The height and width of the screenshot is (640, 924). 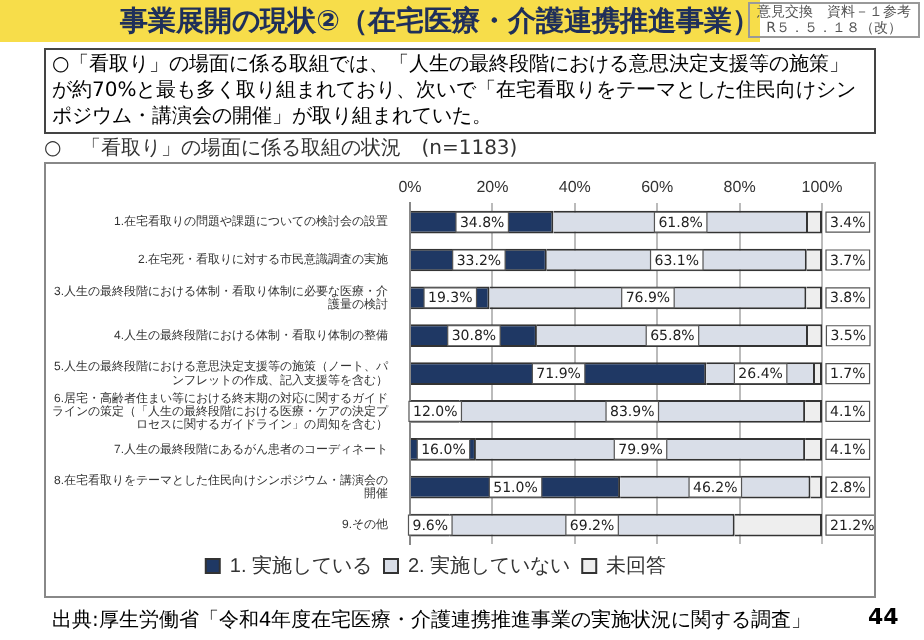 I want to click on x-tick-label: 20%, so click(x=492, y=187).